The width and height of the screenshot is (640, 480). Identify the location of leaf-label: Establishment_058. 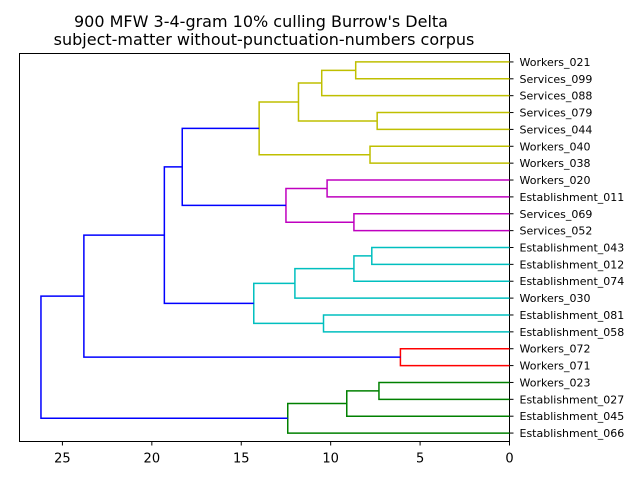
(572, 332).